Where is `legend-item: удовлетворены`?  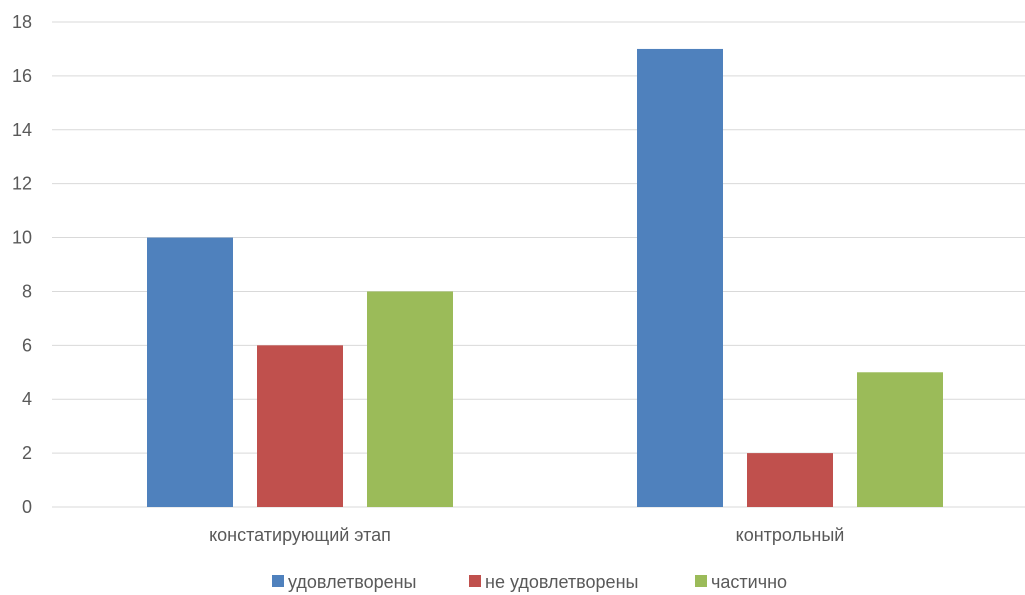 legend-item: удовлетворены is located at coordinates (344, 582).